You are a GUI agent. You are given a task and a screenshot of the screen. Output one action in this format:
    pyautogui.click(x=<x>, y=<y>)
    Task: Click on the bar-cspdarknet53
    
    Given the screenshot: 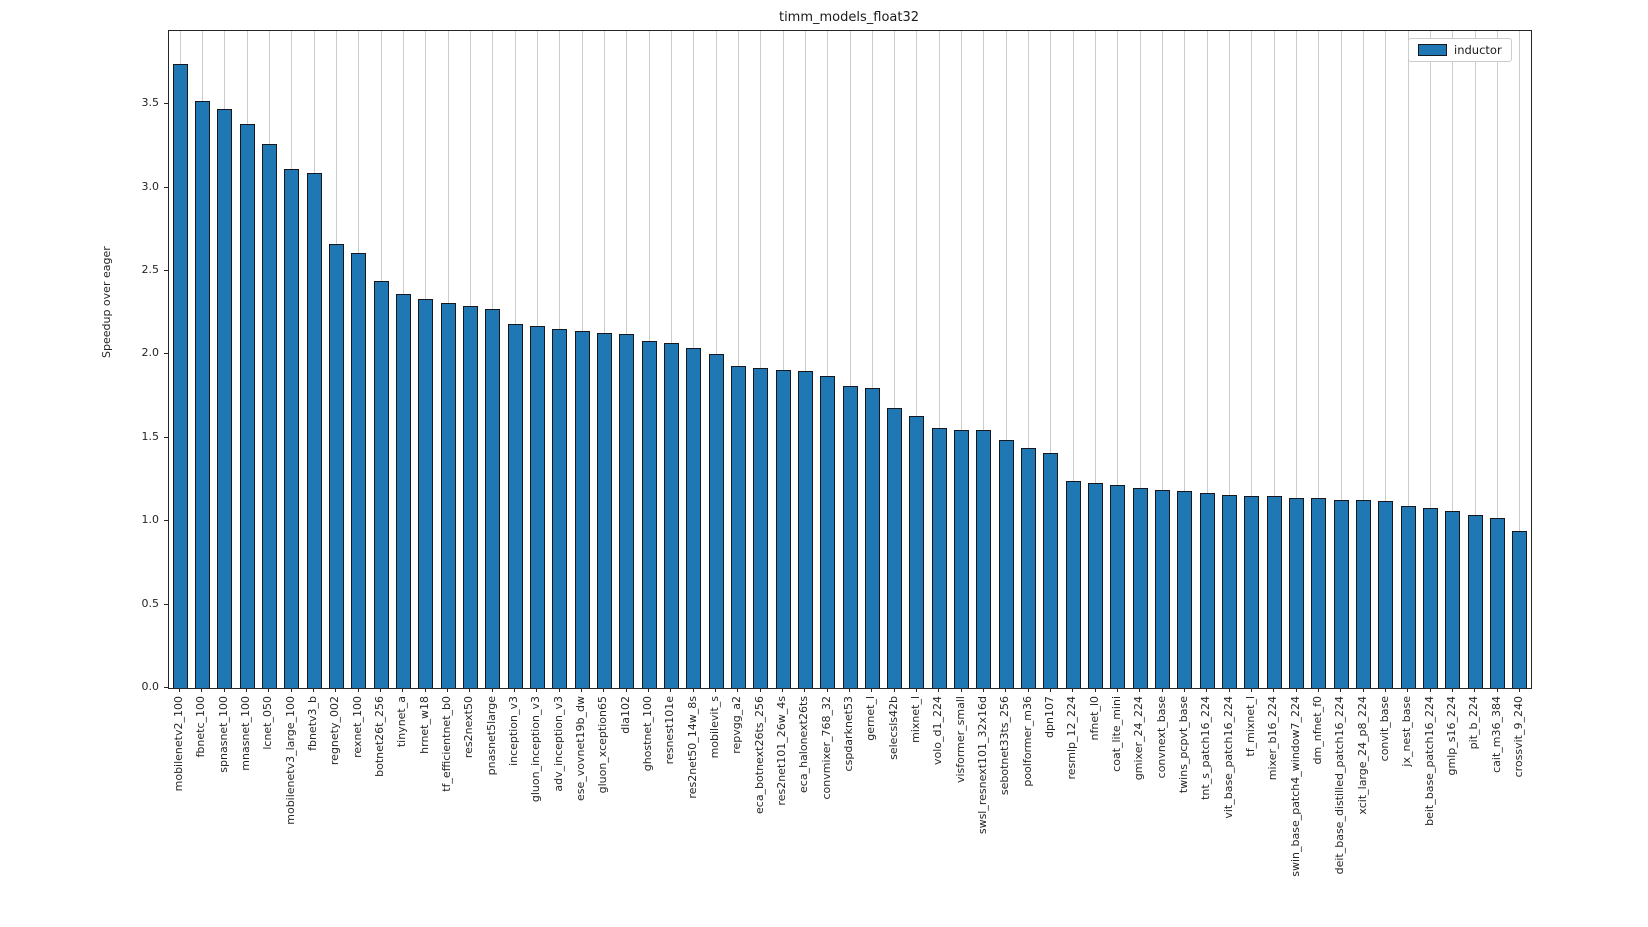 What is the action you would take?
    pyautogui.click(x=850, y=537)
    